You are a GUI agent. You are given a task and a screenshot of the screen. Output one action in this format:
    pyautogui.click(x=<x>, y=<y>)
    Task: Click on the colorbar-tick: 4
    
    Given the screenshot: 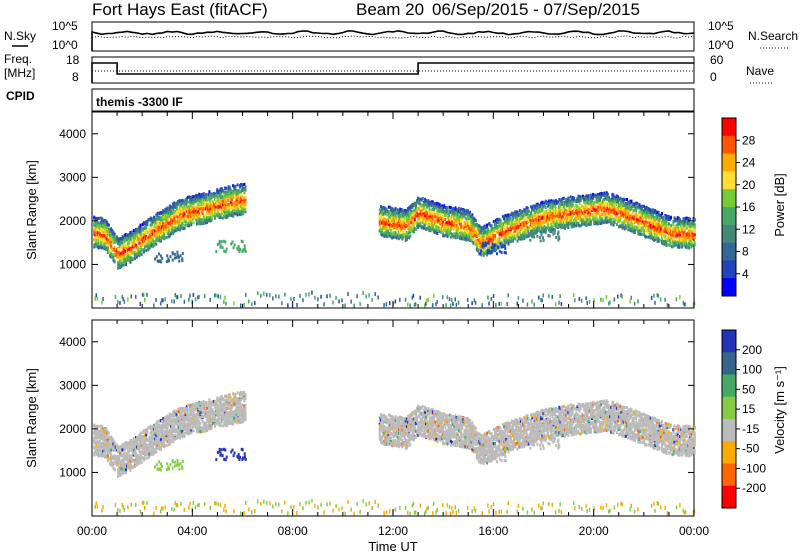 What is the action you would take?
    pyautogui.click(x=745, y=274)
    